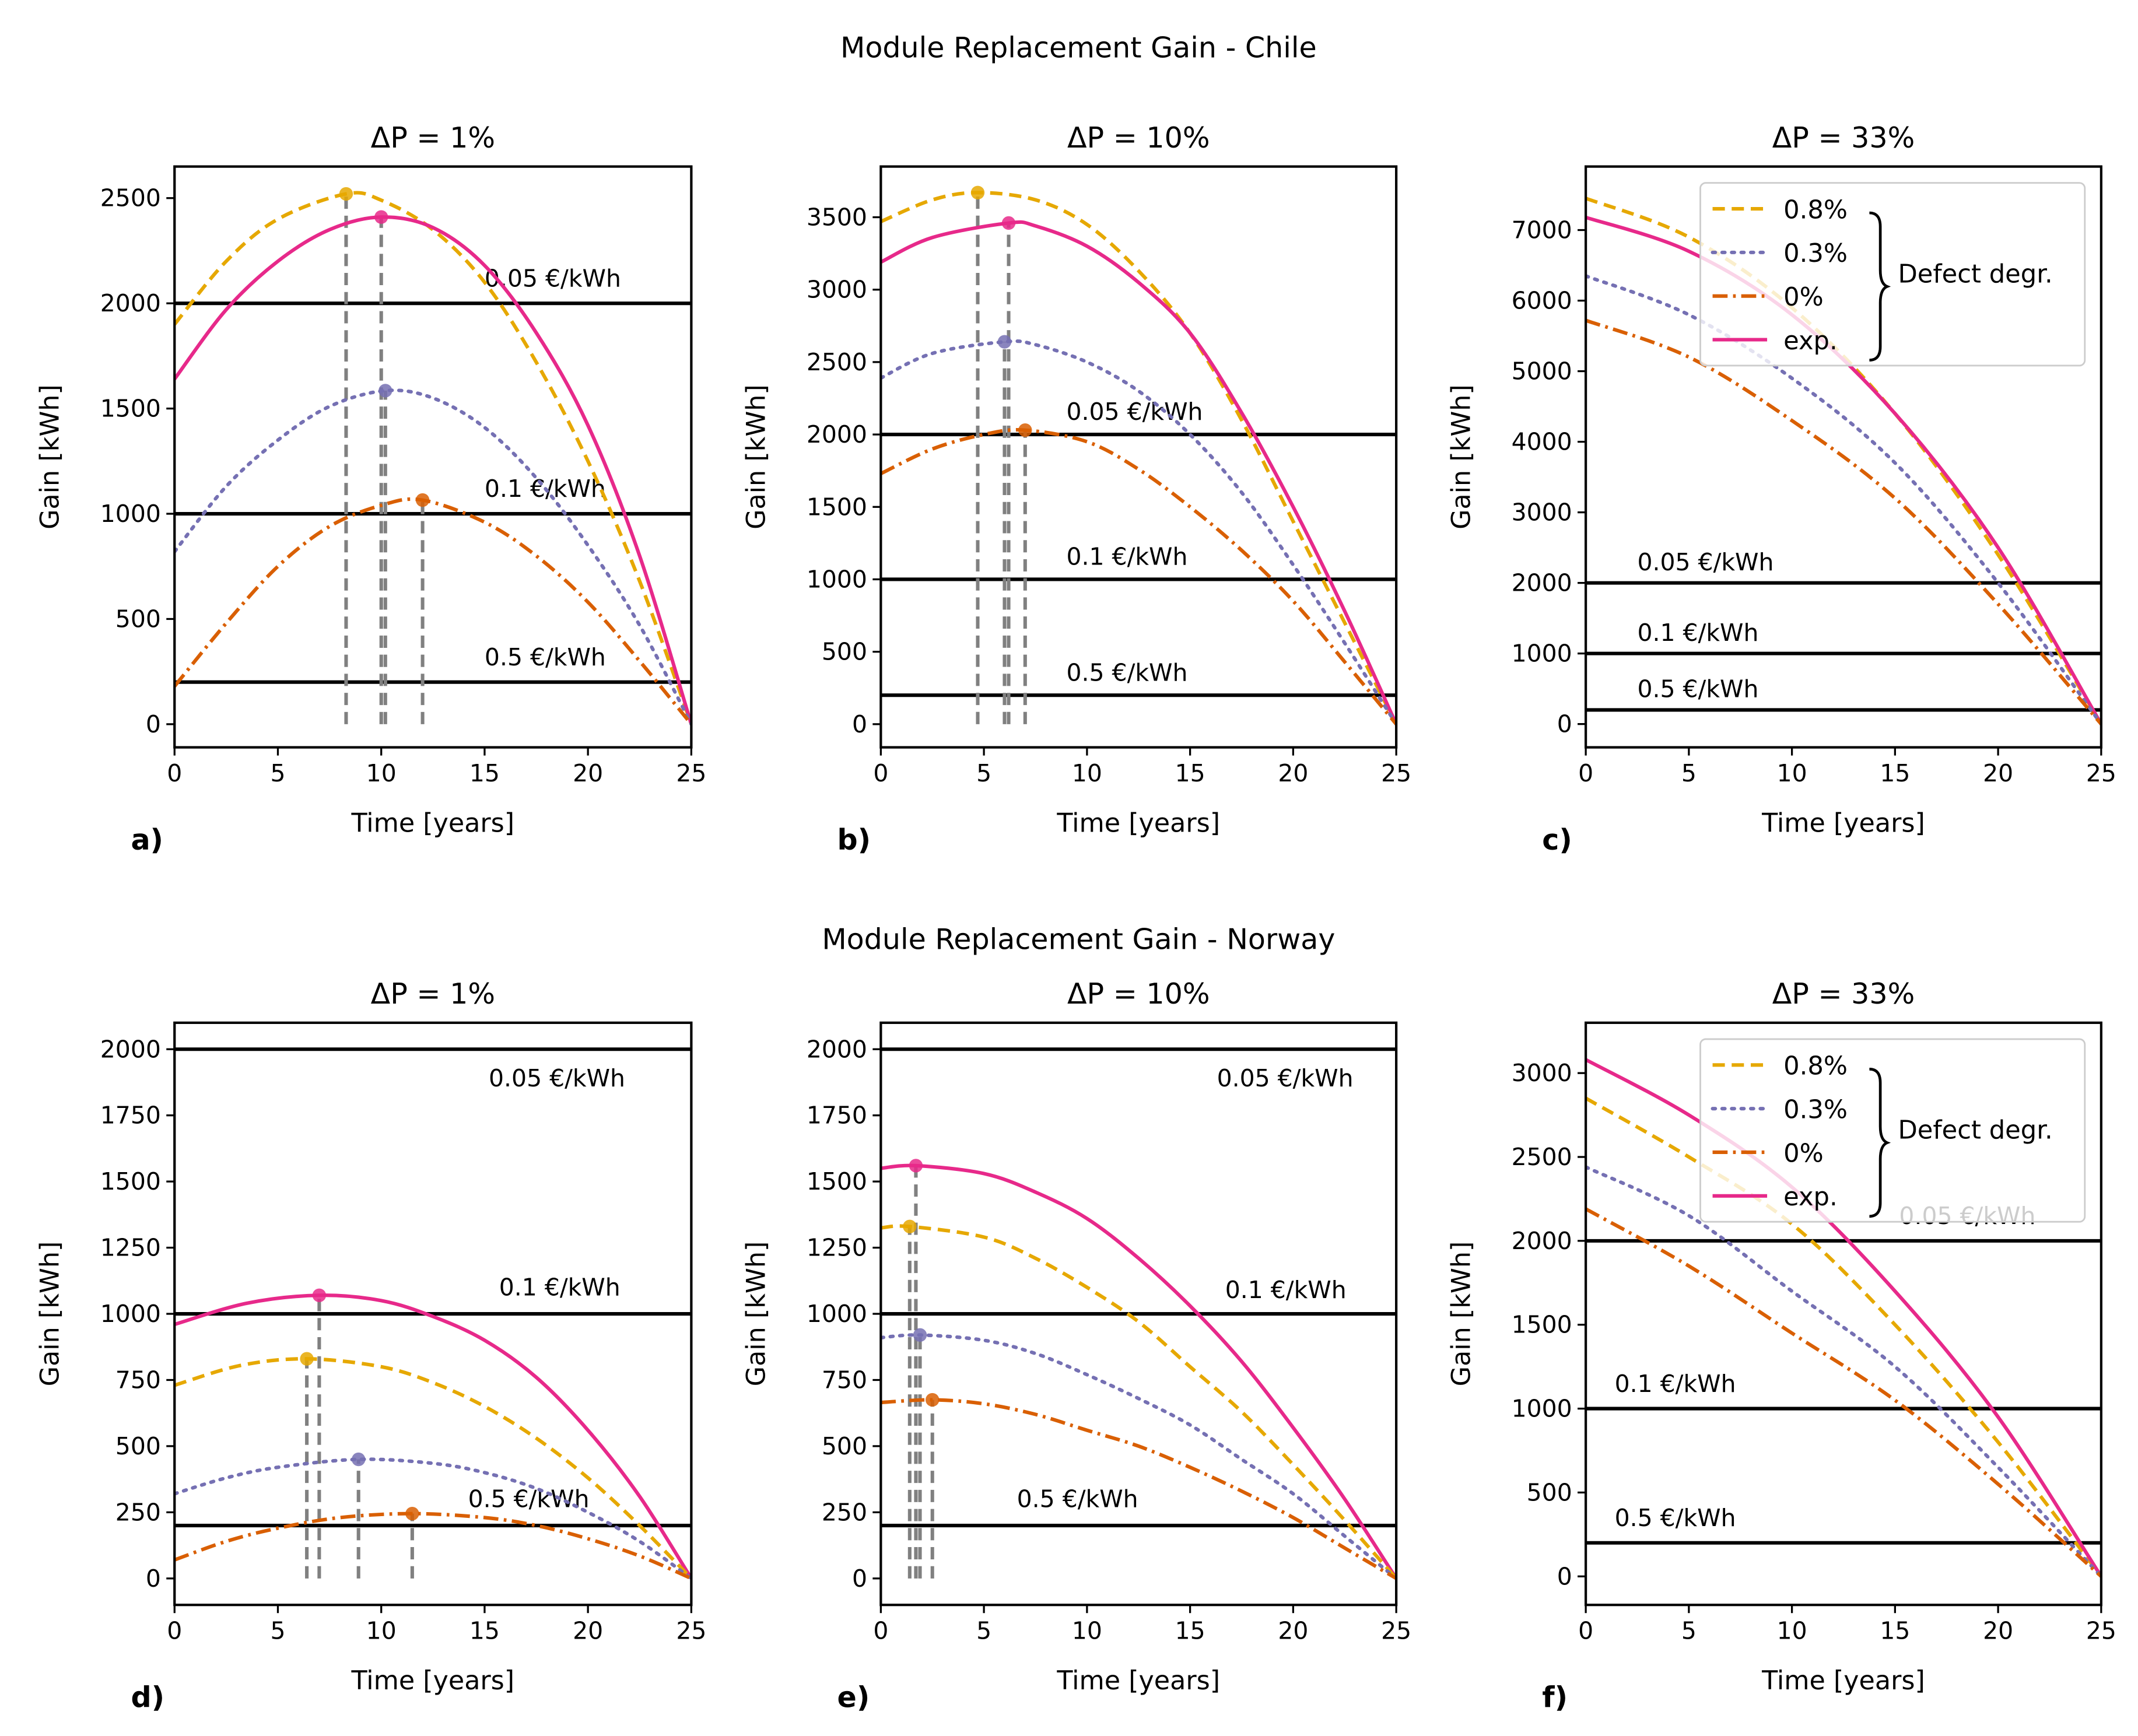  I want to click on panel-letter: f), so click(1555, 1697).